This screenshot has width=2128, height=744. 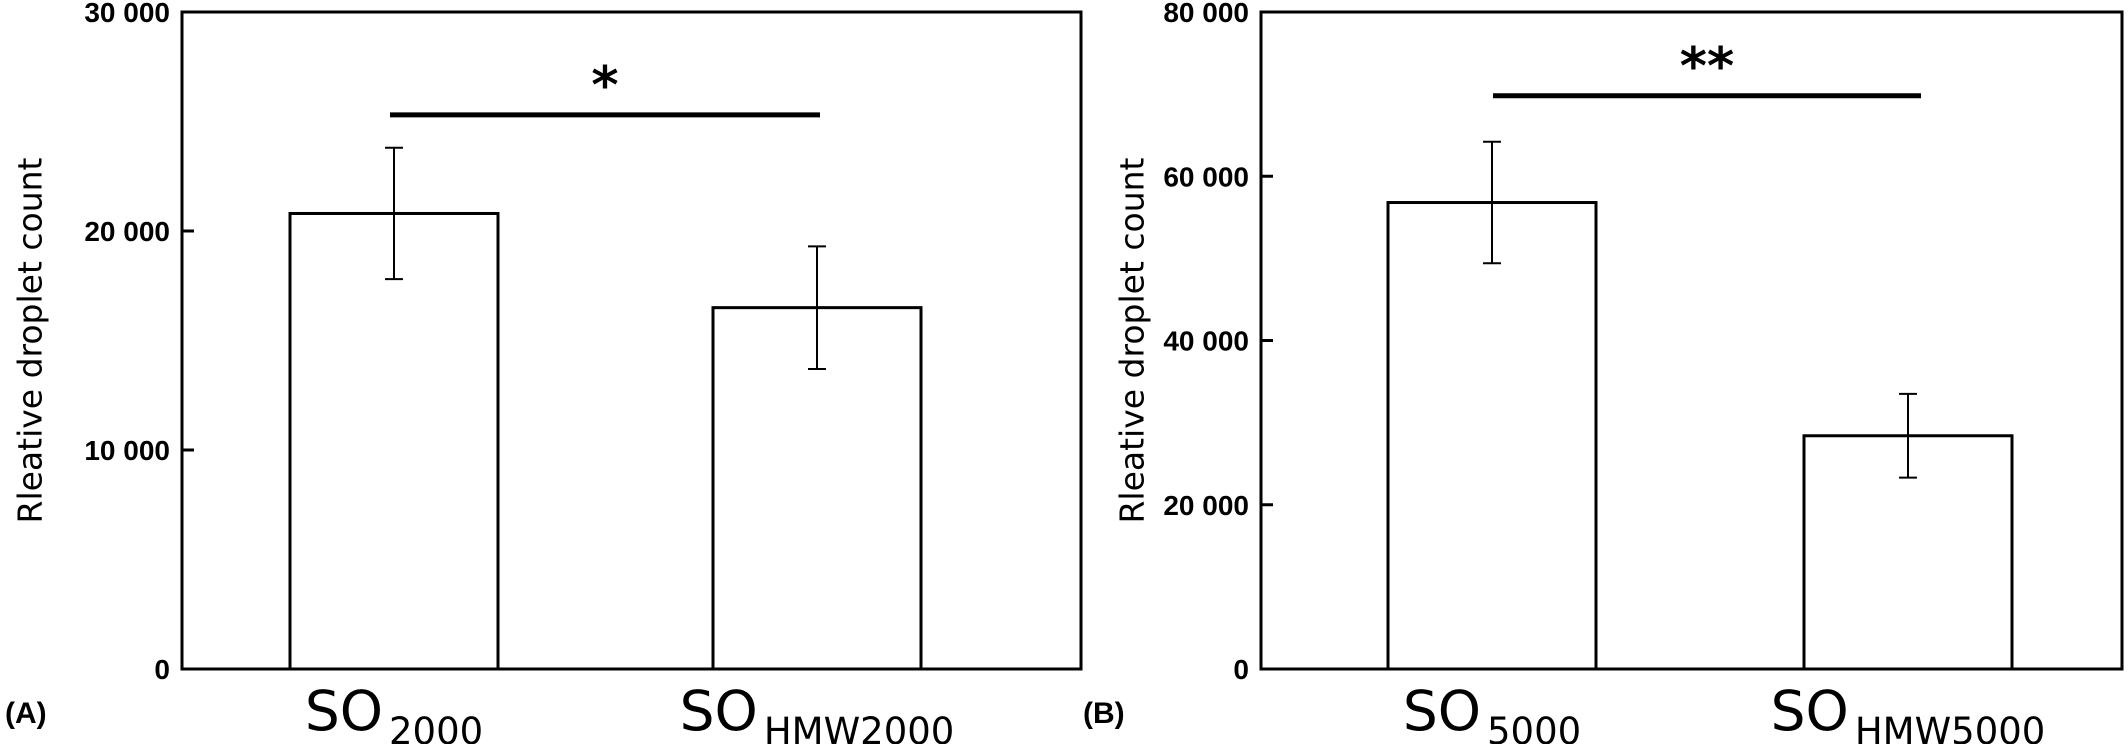 What do you see at coordinates (1104, 713) in the screenshot?
I see `panel-label: (B)` at bounding box center [1104, 713].